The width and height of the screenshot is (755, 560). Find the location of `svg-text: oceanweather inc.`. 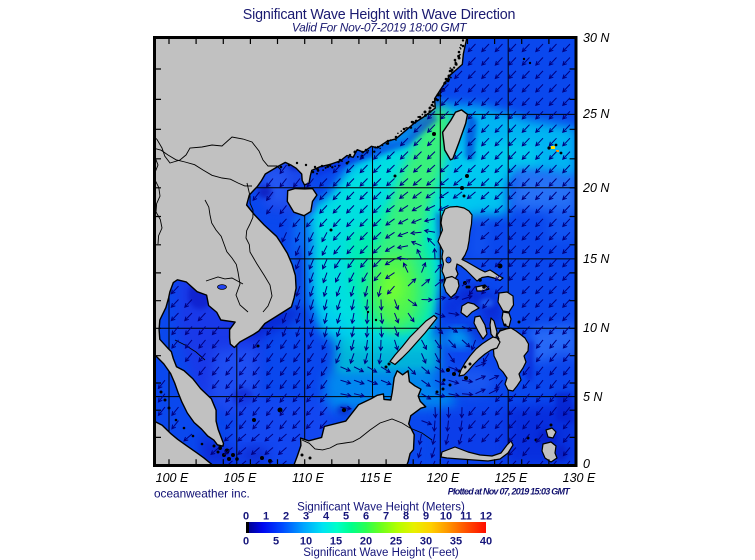

svg-text: oceanweather inc. is located at coordinates (202, 494).